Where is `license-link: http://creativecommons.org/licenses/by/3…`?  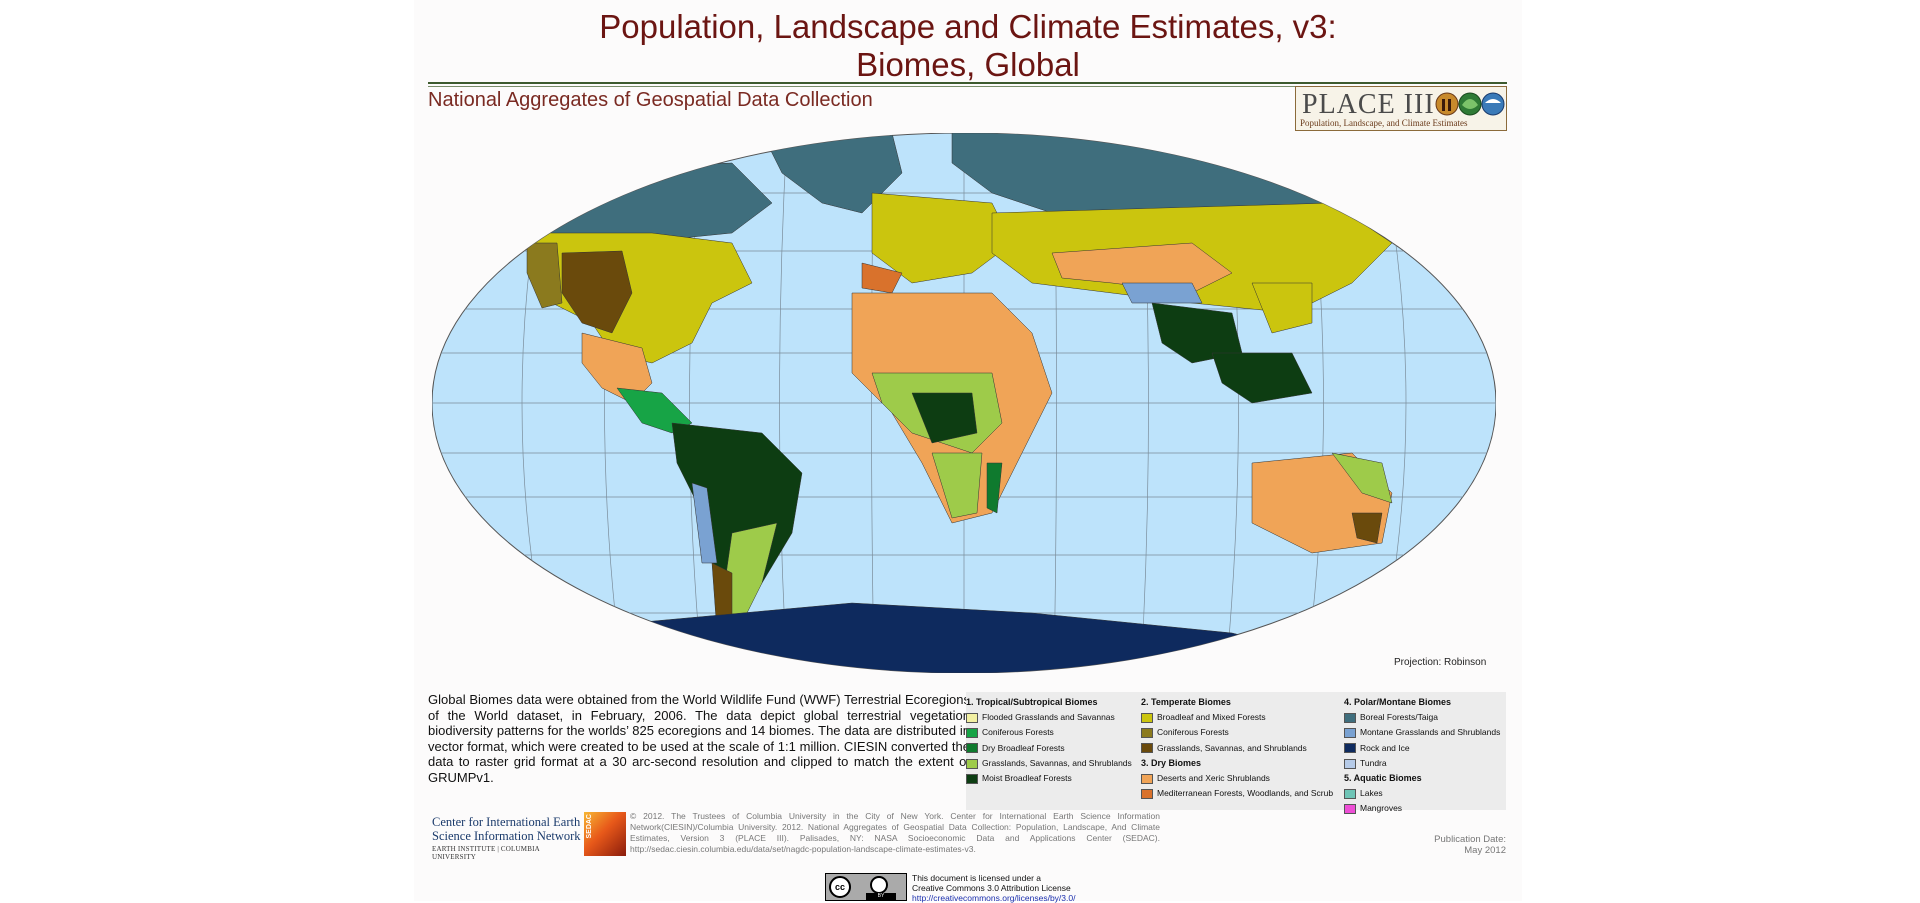
license-link: http://creativecommons.org/licenses/by/3… is located at coordinates (994, 898).